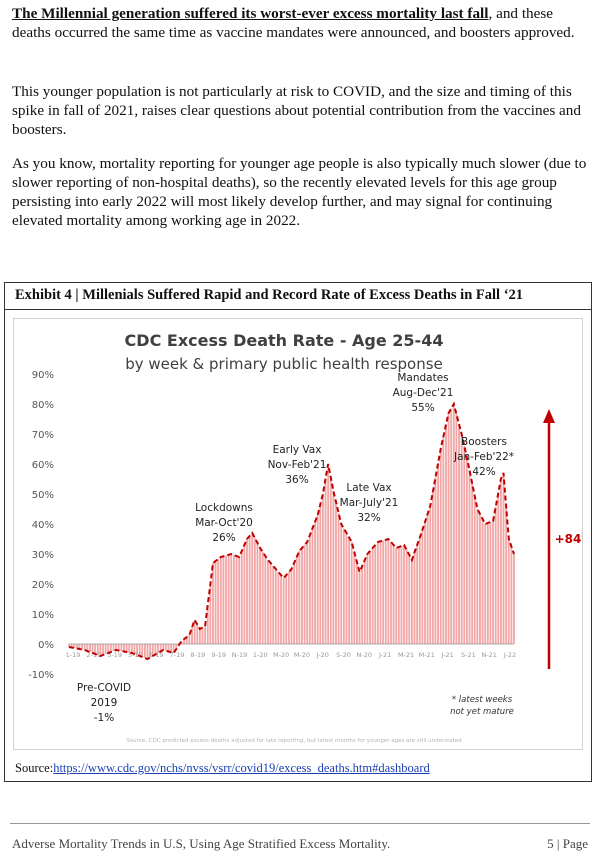 This screenshot has height=857, width=600. I want to click on annotation-label: Boosters, so click(484, 442).